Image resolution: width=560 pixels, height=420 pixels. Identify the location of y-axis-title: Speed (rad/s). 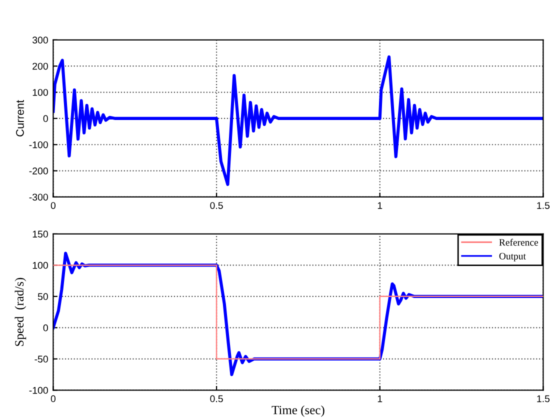
(20, 312).